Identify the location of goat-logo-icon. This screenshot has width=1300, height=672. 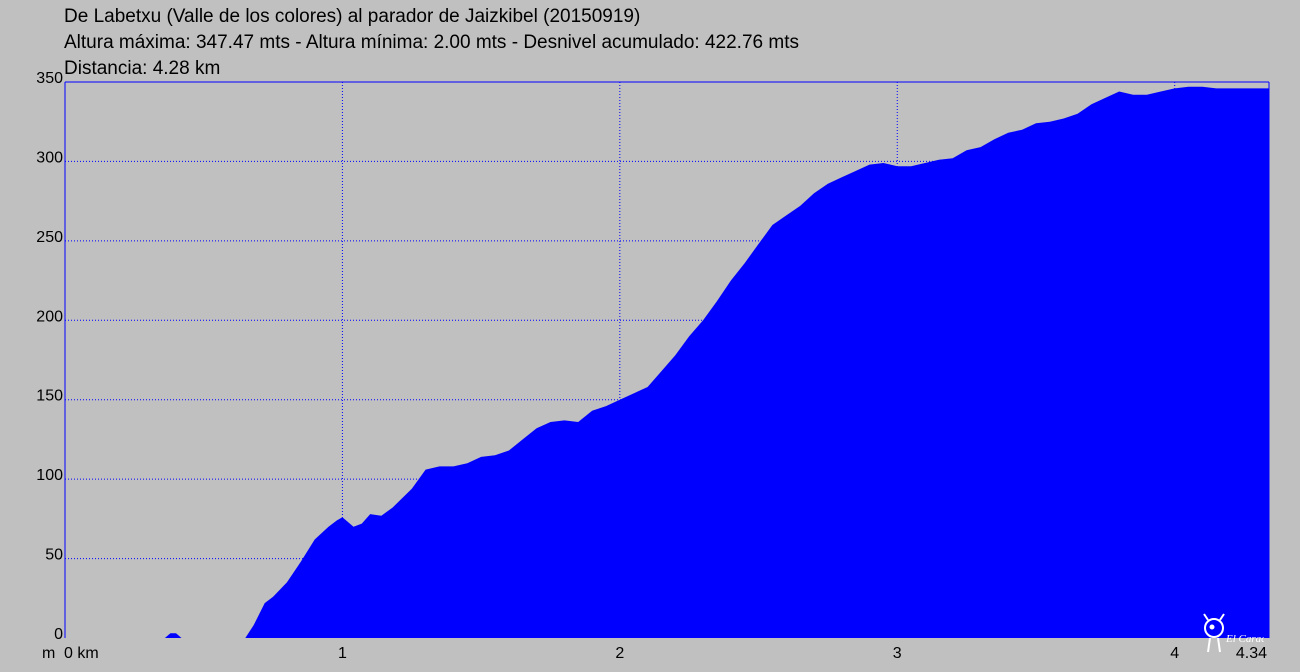
(1214, 633).